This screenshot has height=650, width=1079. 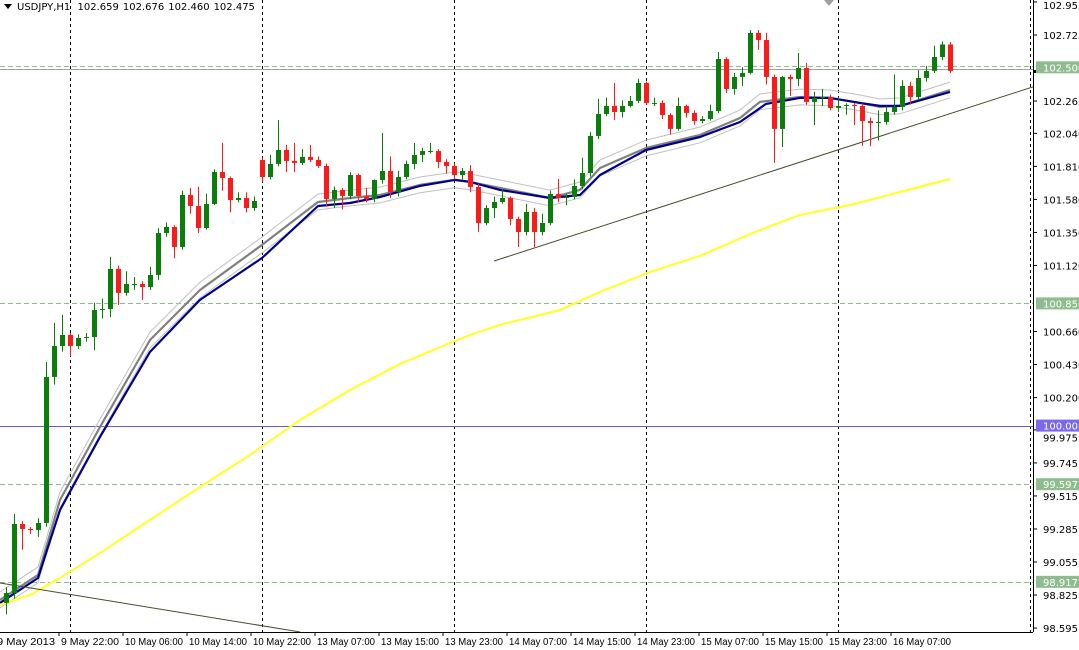 I want to click on open-value: 102.659, so click(x=98, y=7).